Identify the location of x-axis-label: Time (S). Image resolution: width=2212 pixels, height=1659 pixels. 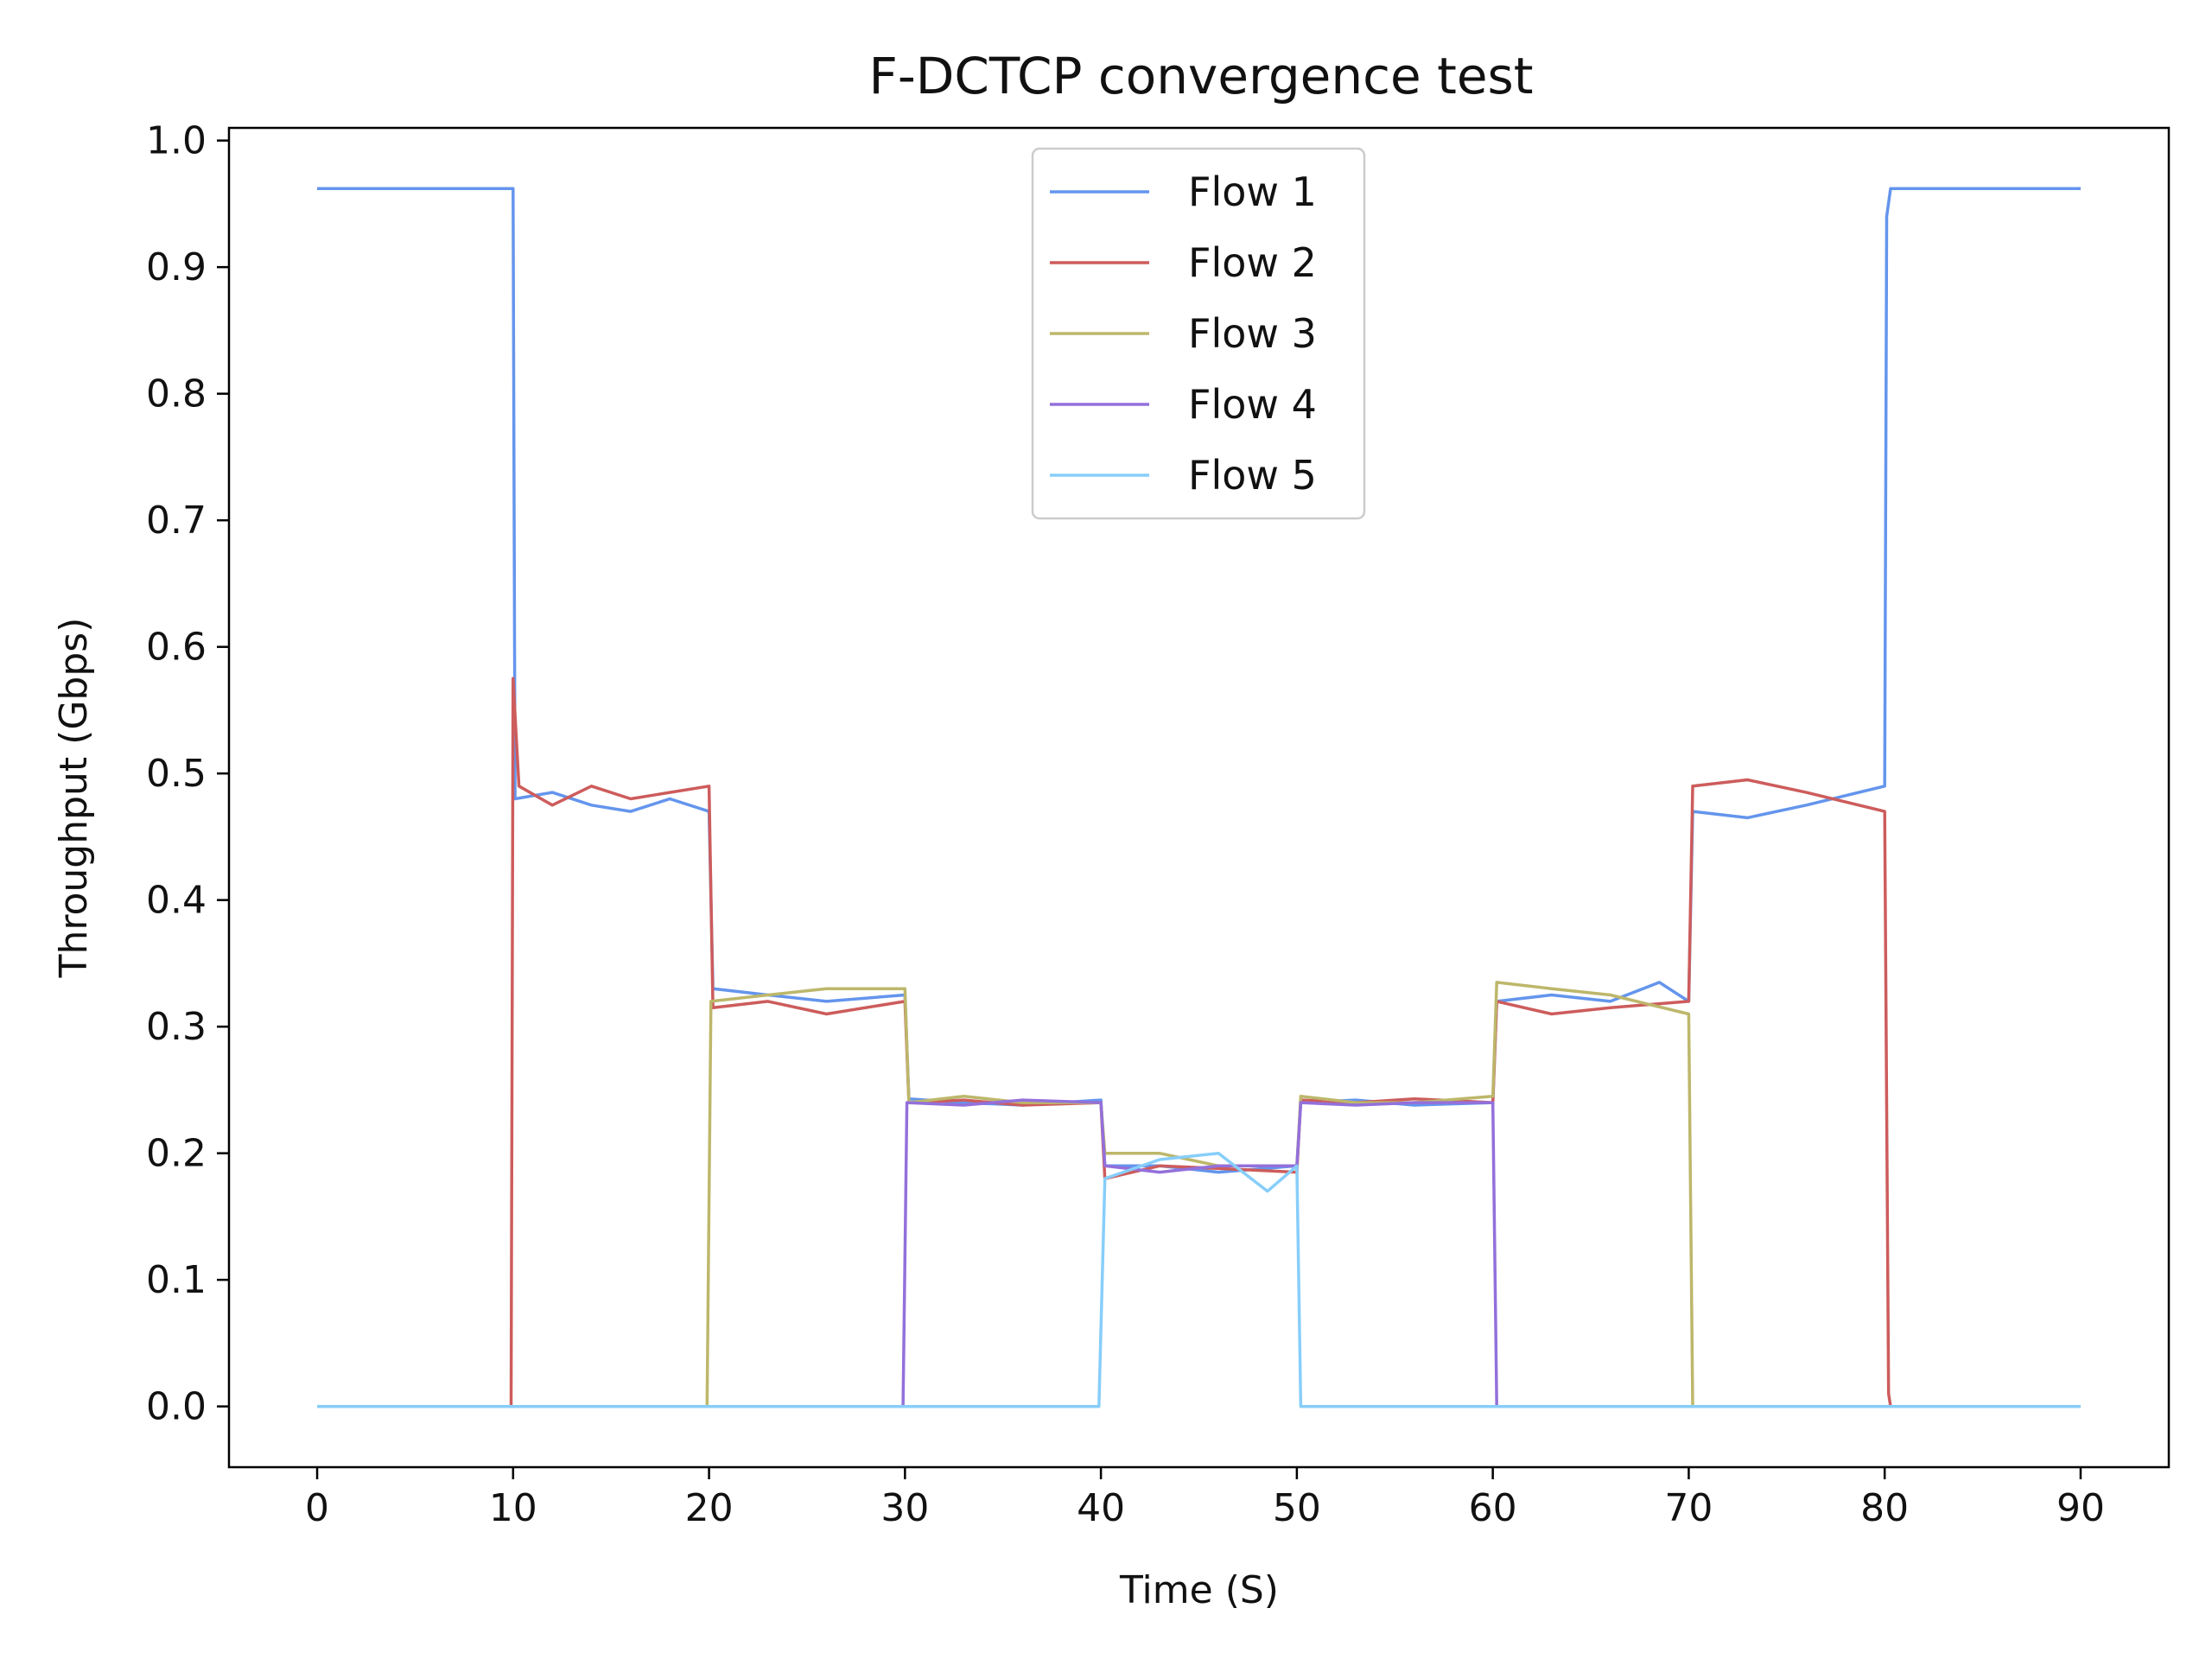
(1199, 1590).